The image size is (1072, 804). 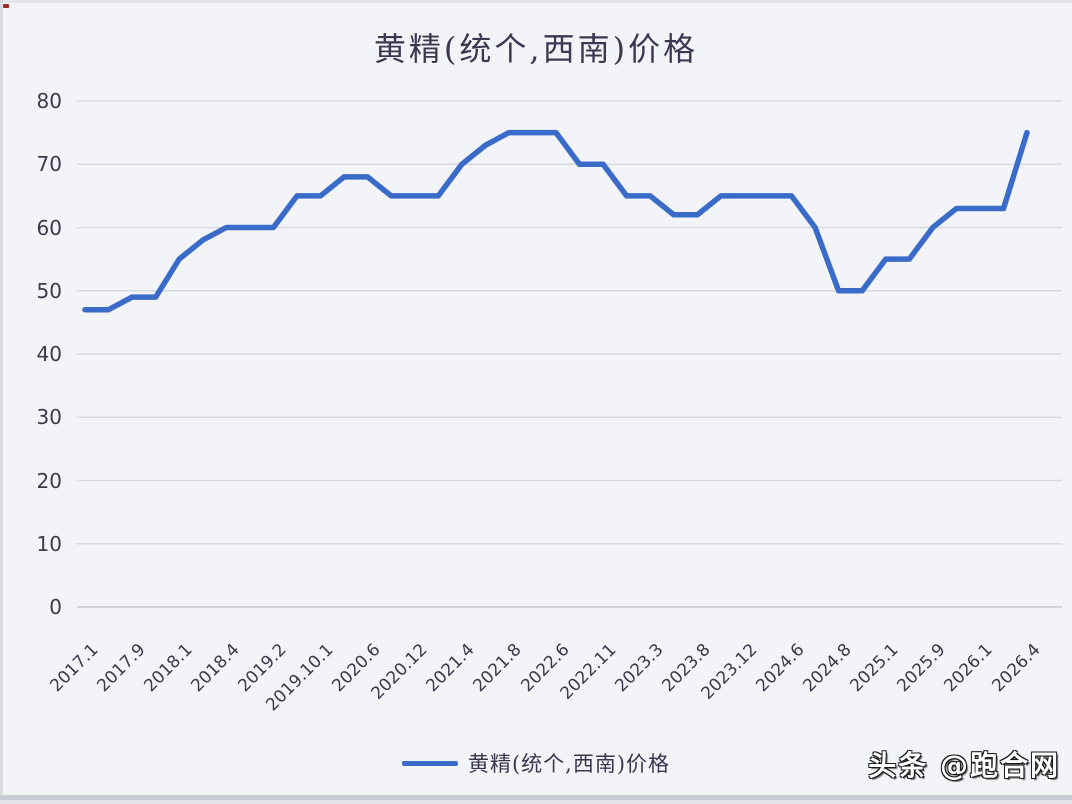 What do you see at coordinates (49, 290) in the screenshot?
I see `y-axis-label: 50` at bounding box center [49, 290].